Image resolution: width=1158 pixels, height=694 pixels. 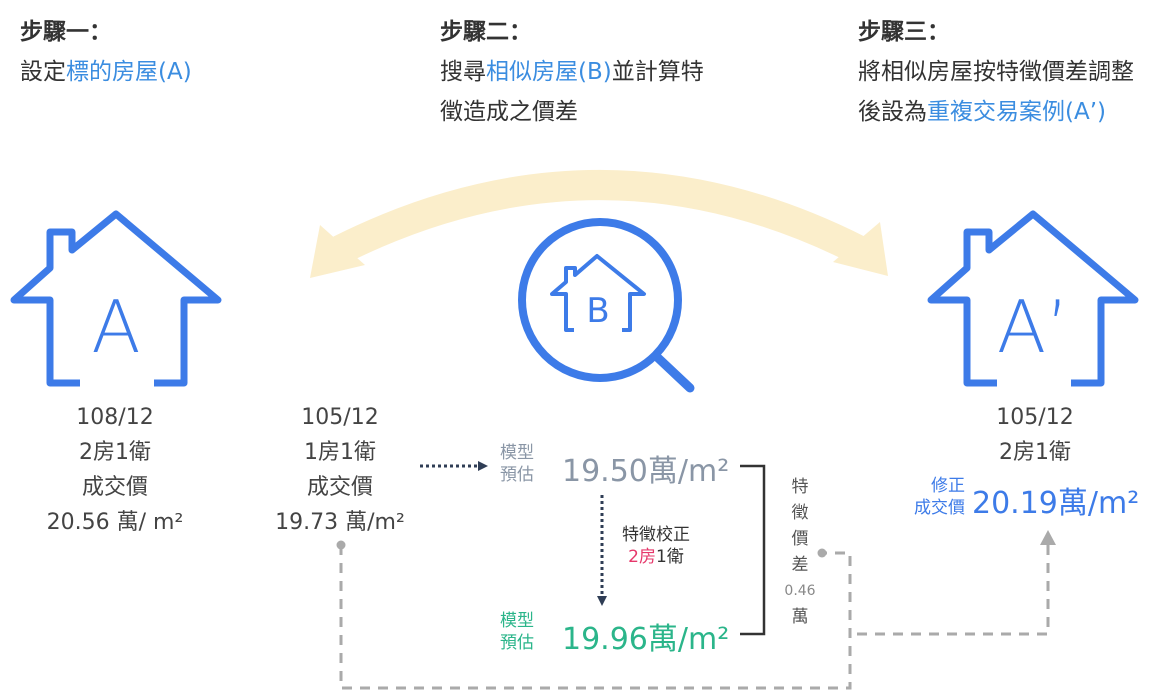 What do you see at coordinates (646, 471) in the screenshot?
I see `estimate-value: 19.50萬/m²` at bounding box center [646, 471].